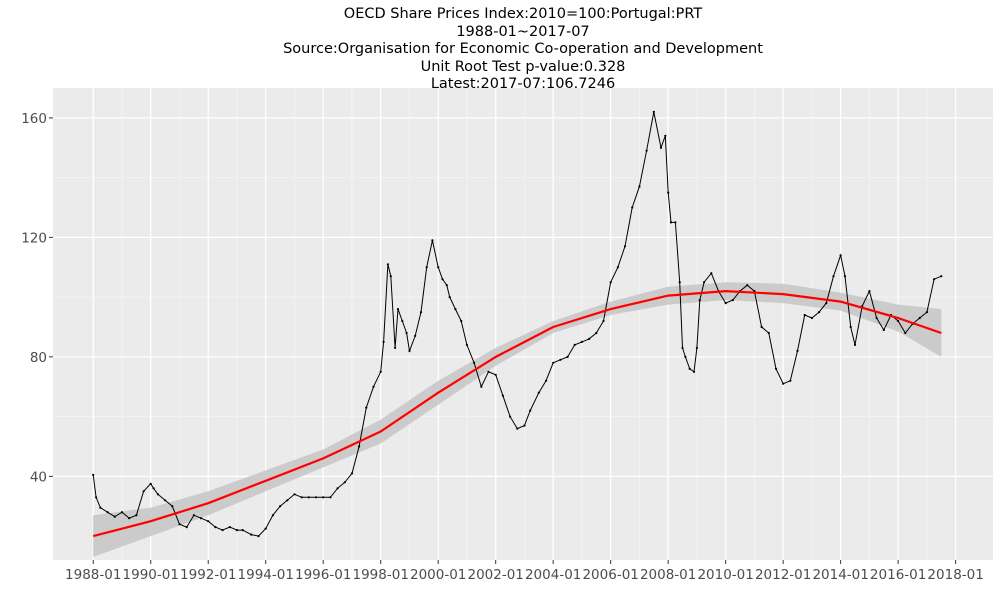 The image size is (1000, 600). I want to click on x-tick-label: 2014-01, so click(840, 575).